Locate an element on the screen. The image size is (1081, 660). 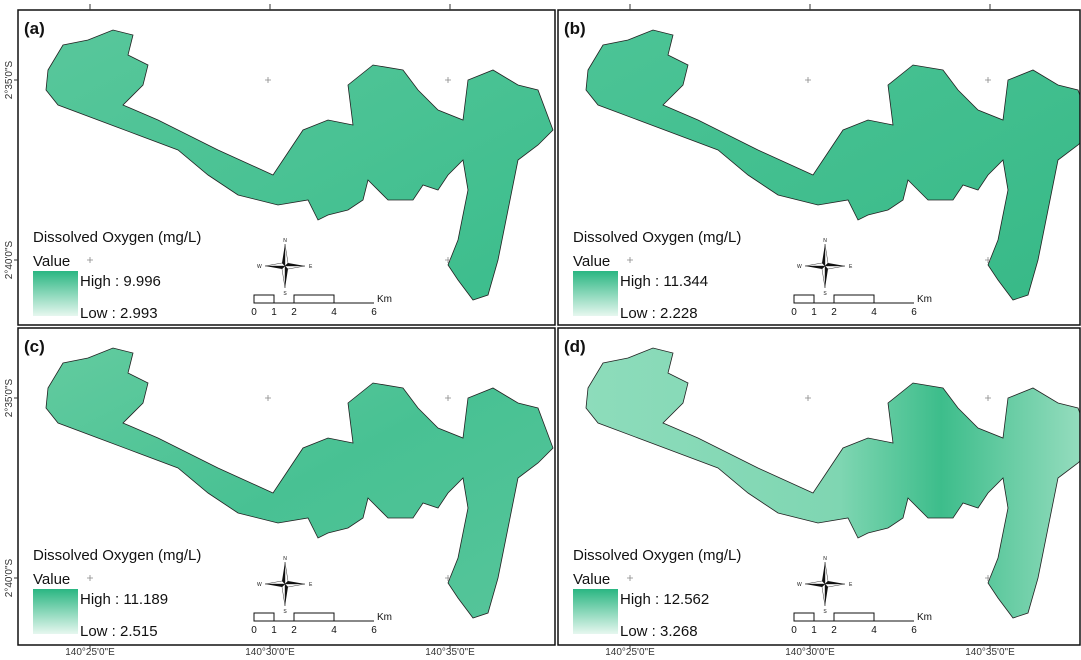
legend-high: High : 11.344 is located at coordinates (664, 281).